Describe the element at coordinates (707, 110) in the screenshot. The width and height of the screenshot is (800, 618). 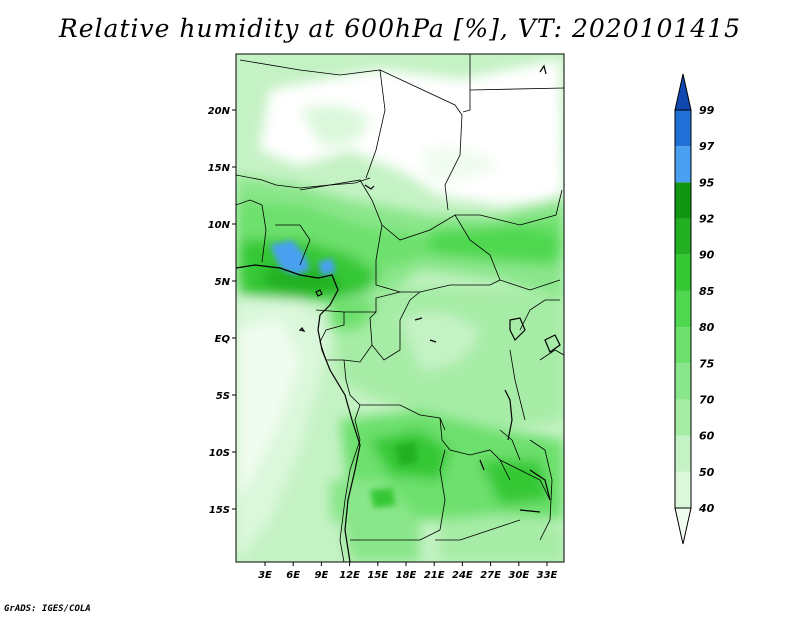
I see `colorbar-label: 99` at that location.